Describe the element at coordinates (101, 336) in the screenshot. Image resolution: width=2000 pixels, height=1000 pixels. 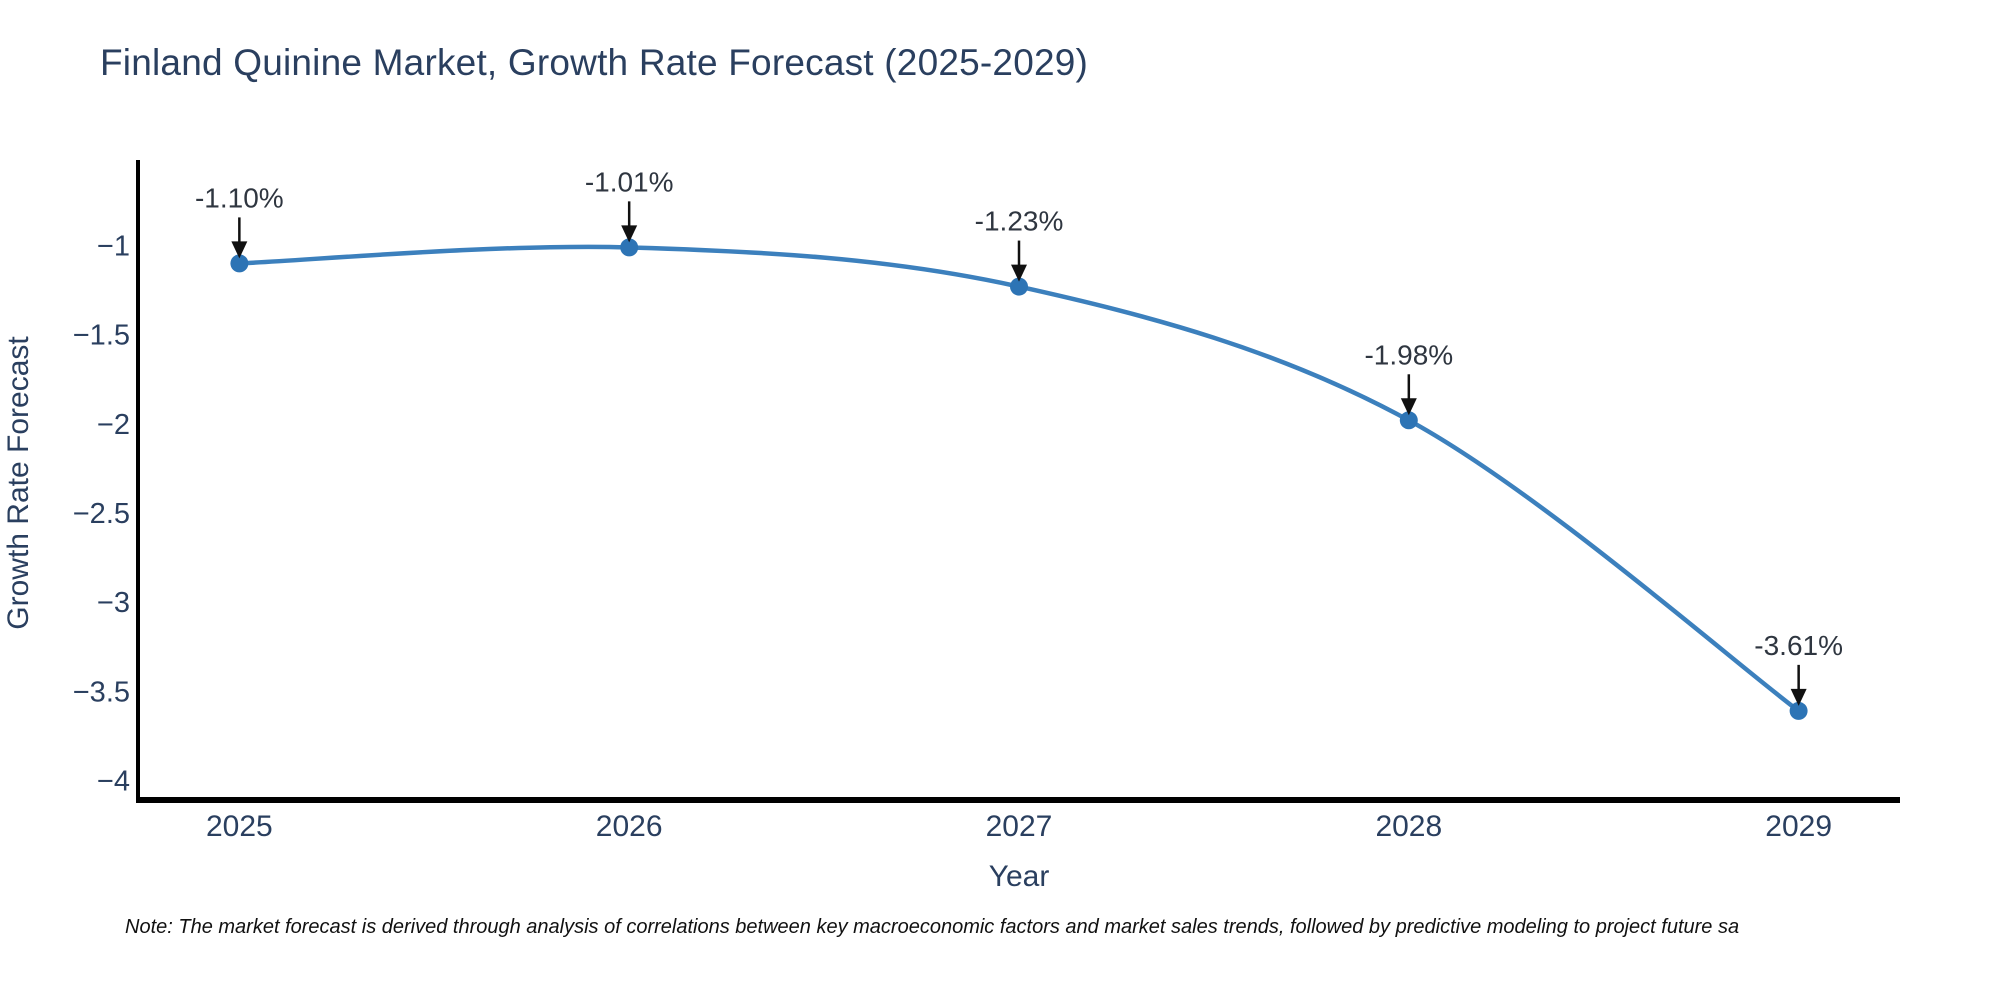
I see `y-tick-label: −1.5` at that location.